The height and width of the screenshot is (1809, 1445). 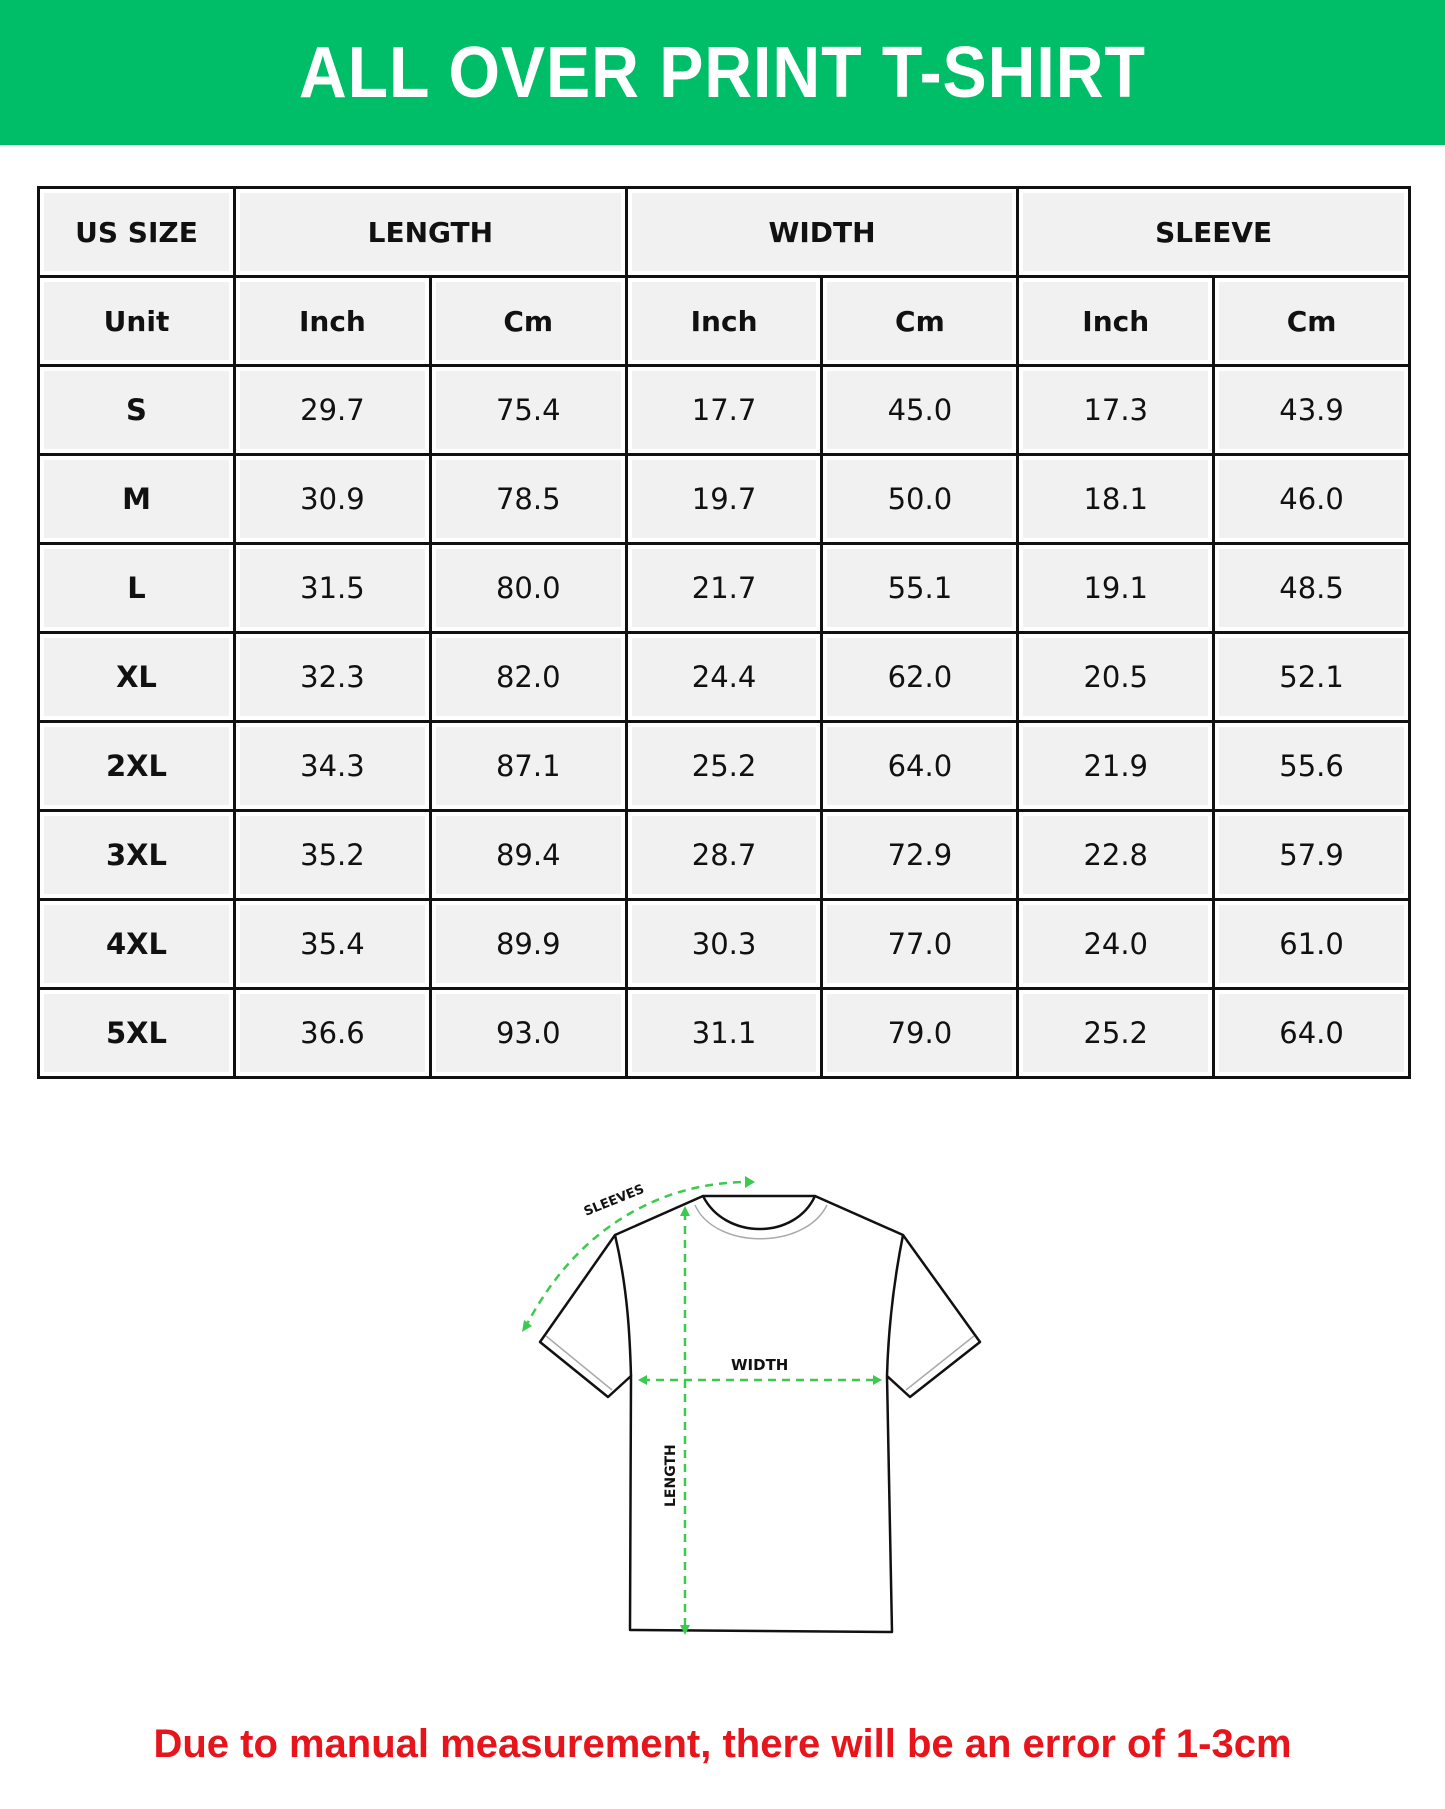 I want to click on title-banner: ALL OVER PRINT T-SHIRT, so click(x=722, y=72).